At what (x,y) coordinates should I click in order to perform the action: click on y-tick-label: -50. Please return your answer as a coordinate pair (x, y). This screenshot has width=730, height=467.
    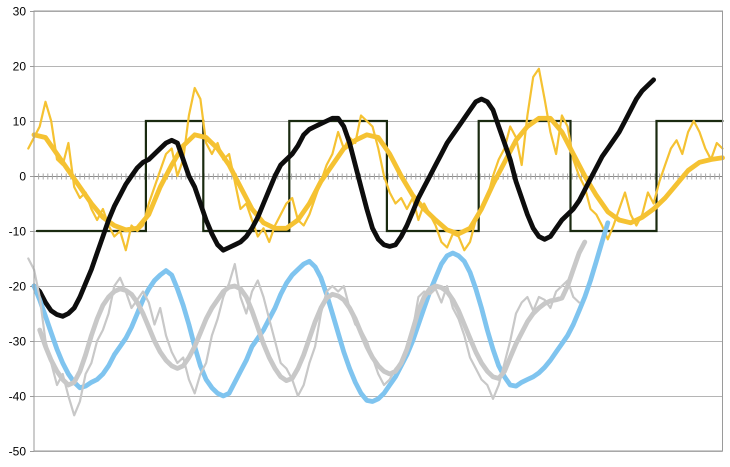
    Looking at the image, I should click on (18, 452).